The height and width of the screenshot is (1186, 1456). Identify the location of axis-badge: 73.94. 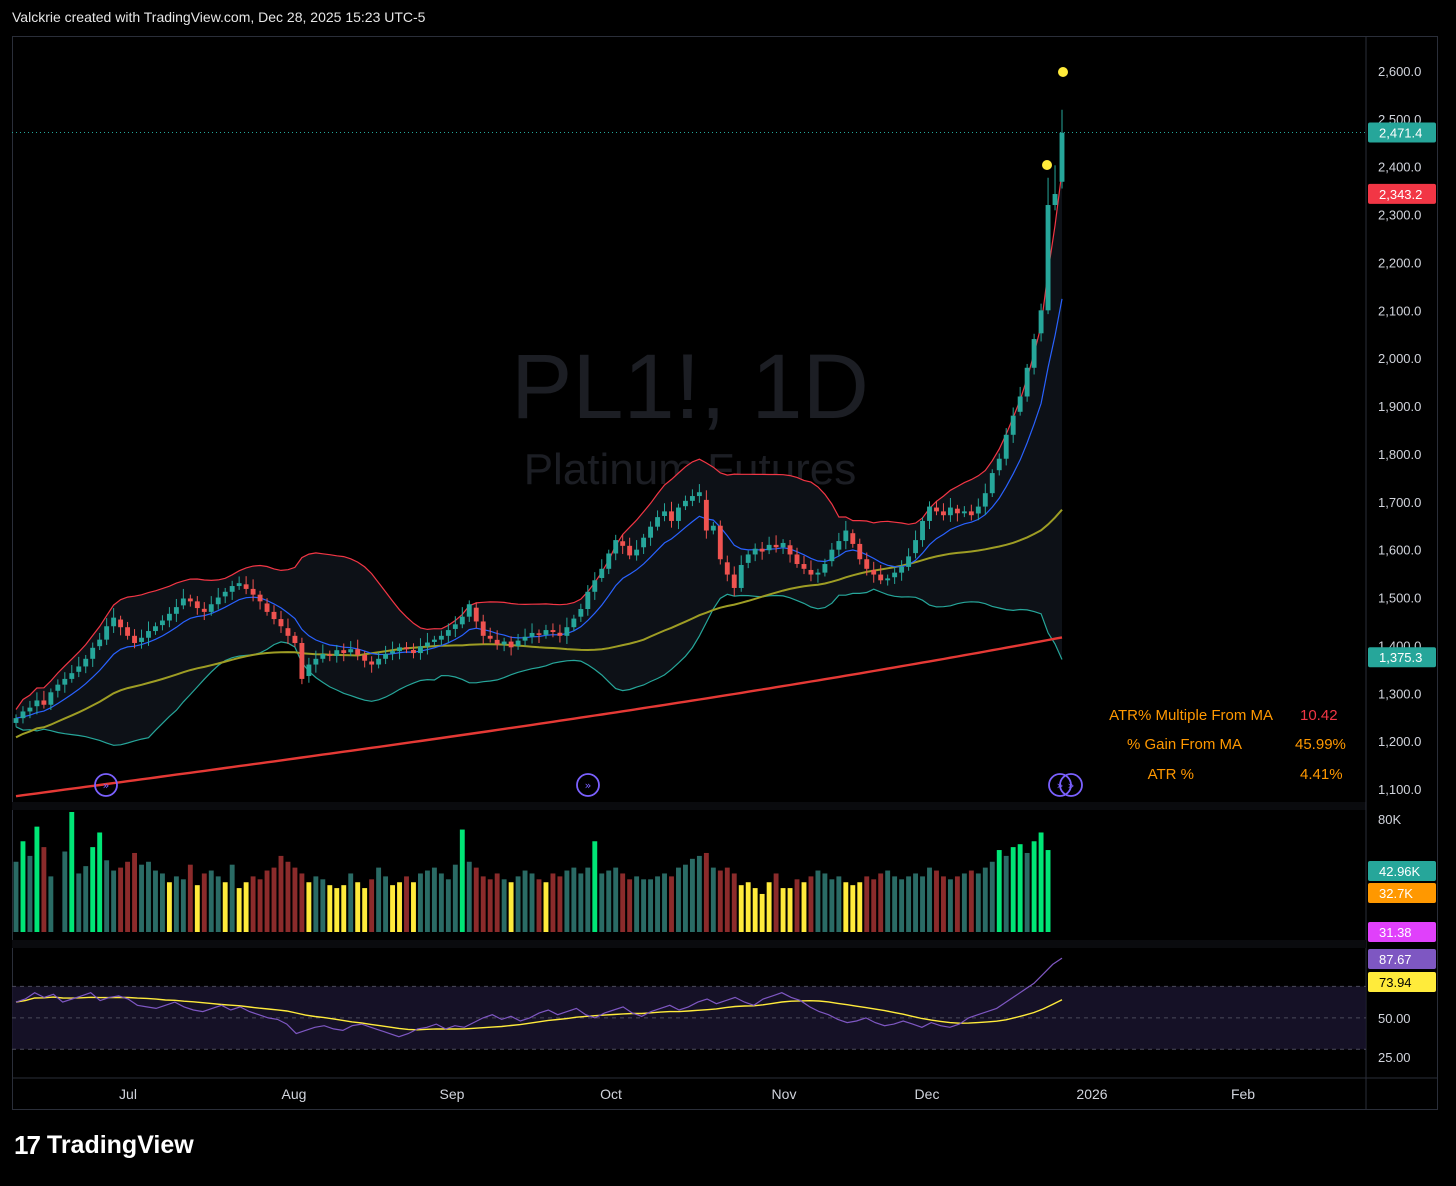
(1402, 982).